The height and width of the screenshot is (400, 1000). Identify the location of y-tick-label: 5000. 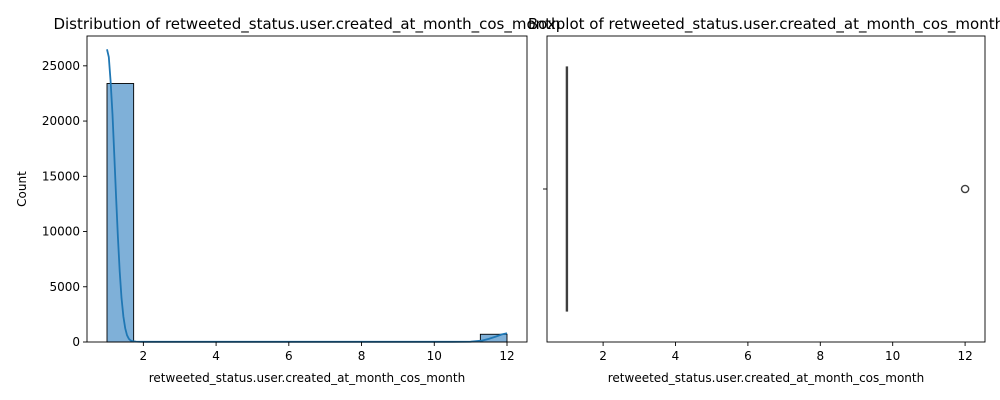
(64, 287).